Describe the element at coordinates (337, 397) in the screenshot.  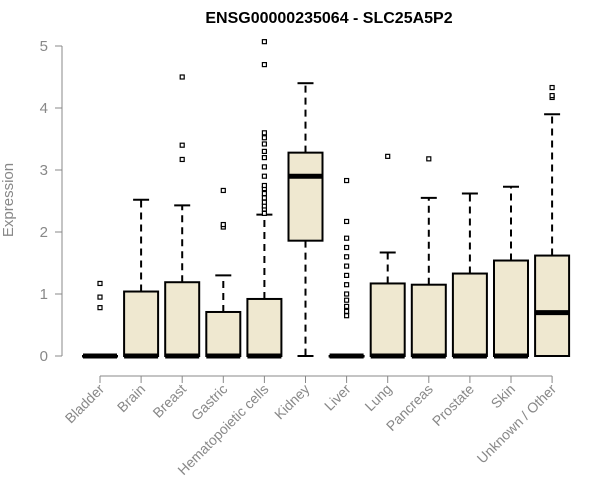
I see `x-tick-label: Liver` at that location.